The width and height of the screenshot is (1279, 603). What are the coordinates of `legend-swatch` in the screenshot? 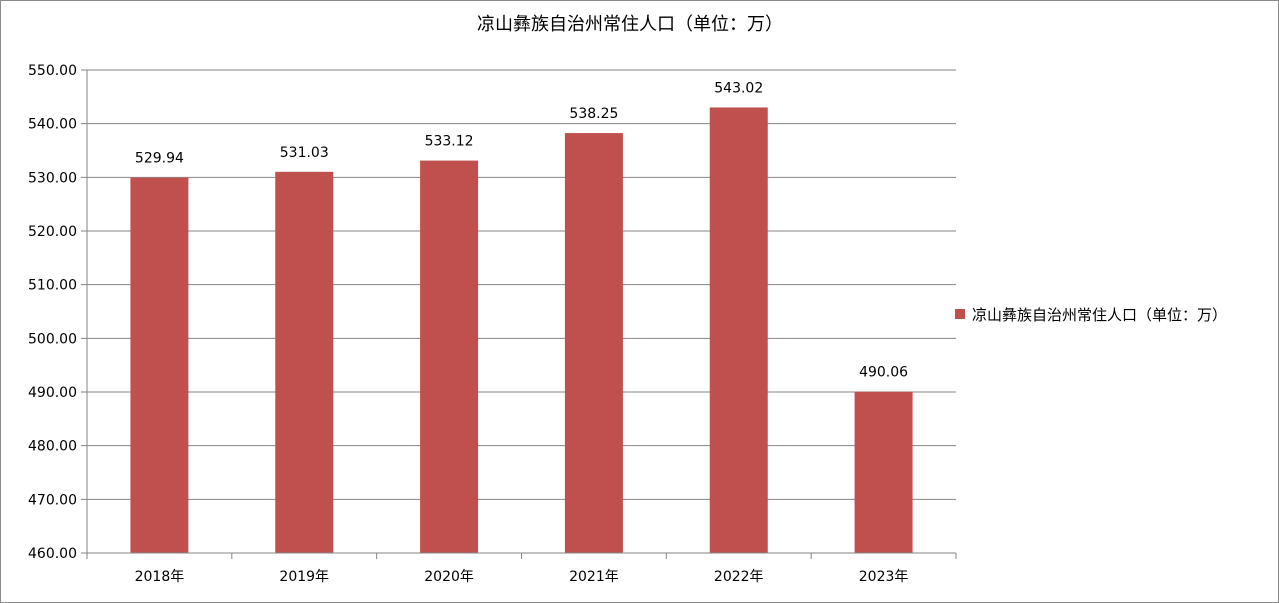 It's located at (960, 314).